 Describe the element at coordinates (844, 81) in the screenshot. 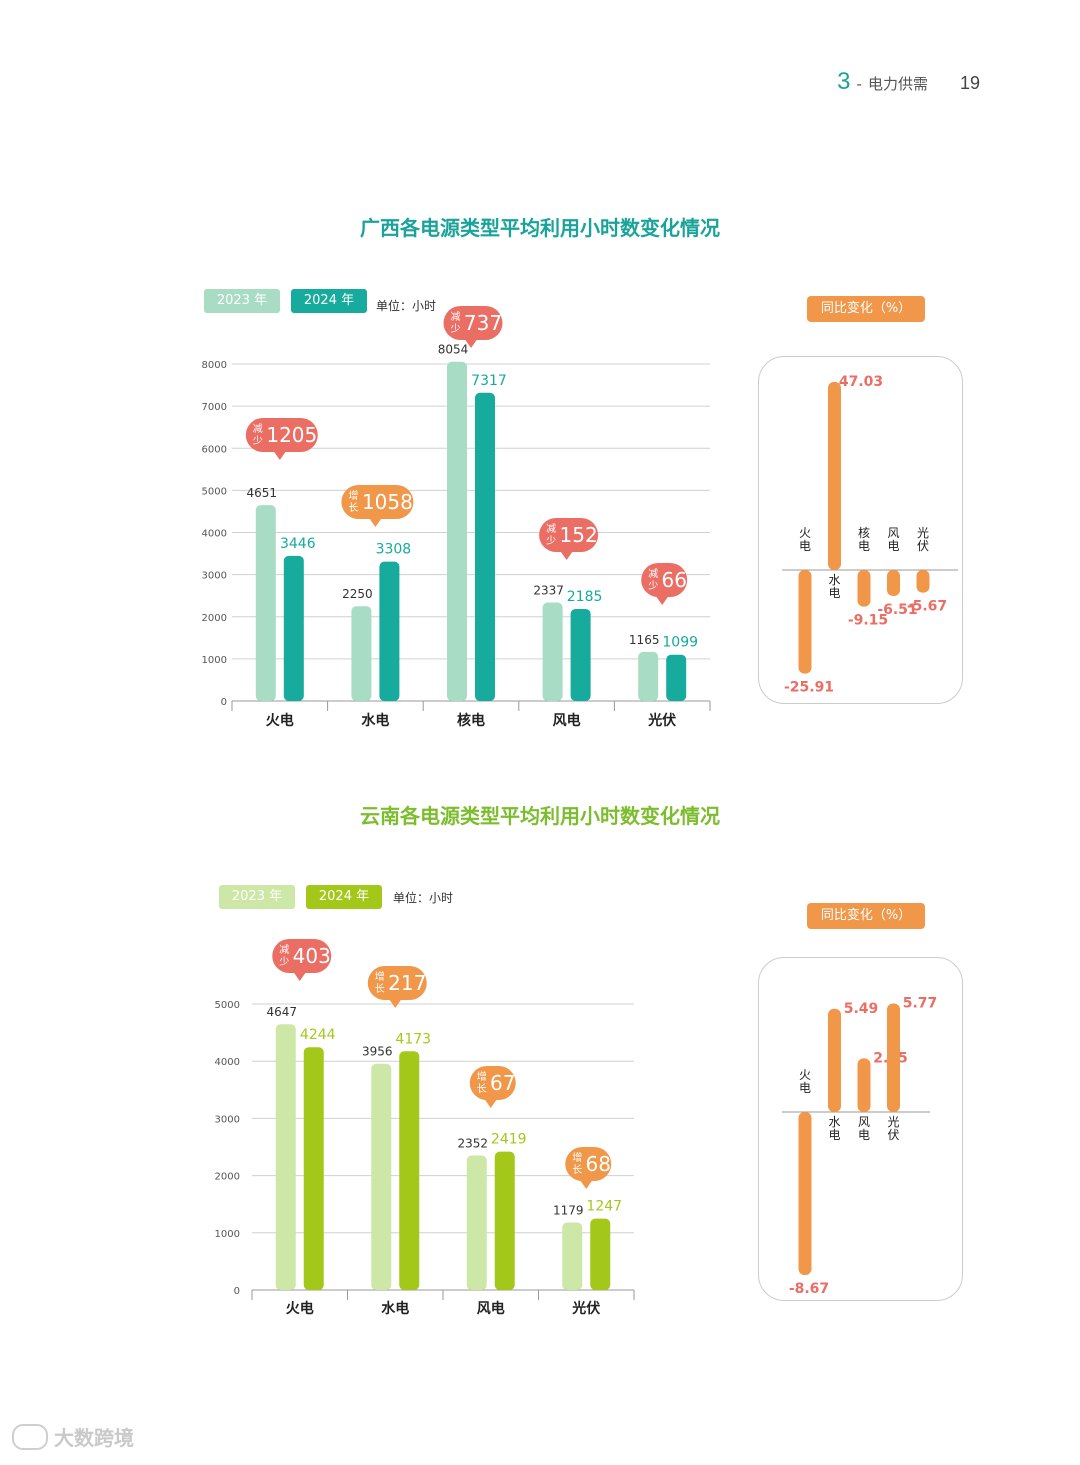

I see `section-number: 3` at that location.